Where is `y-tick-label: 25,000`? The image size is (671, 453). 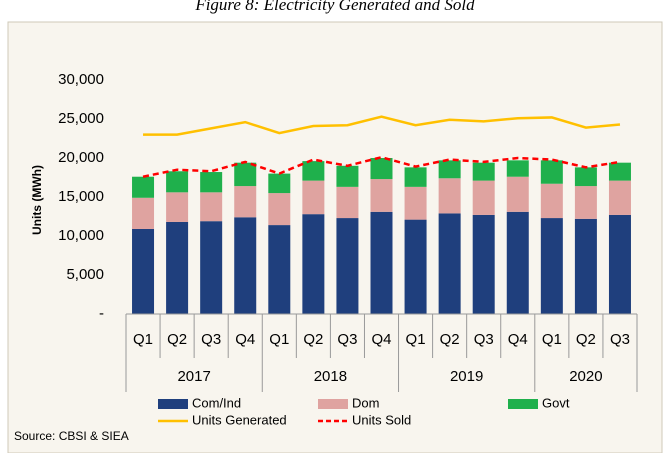
y-tick-label: 25,000 is located at coordinates (81, 118).